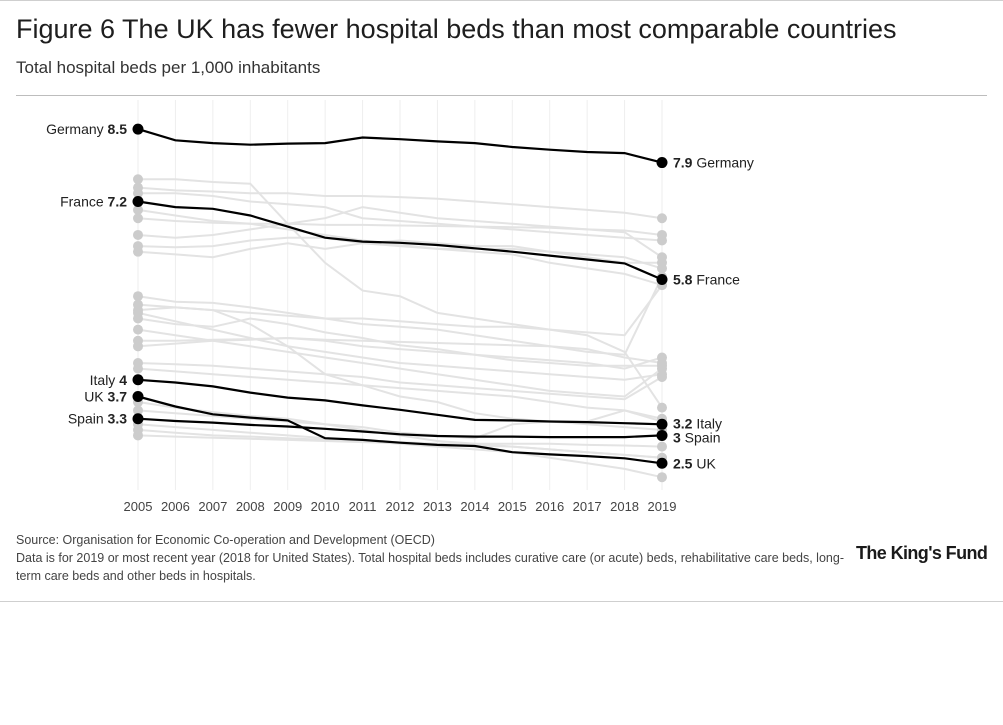  Describe the element at coordinates (722, 163) in the screenshot. I see `series-end-name: Germany` at that location.